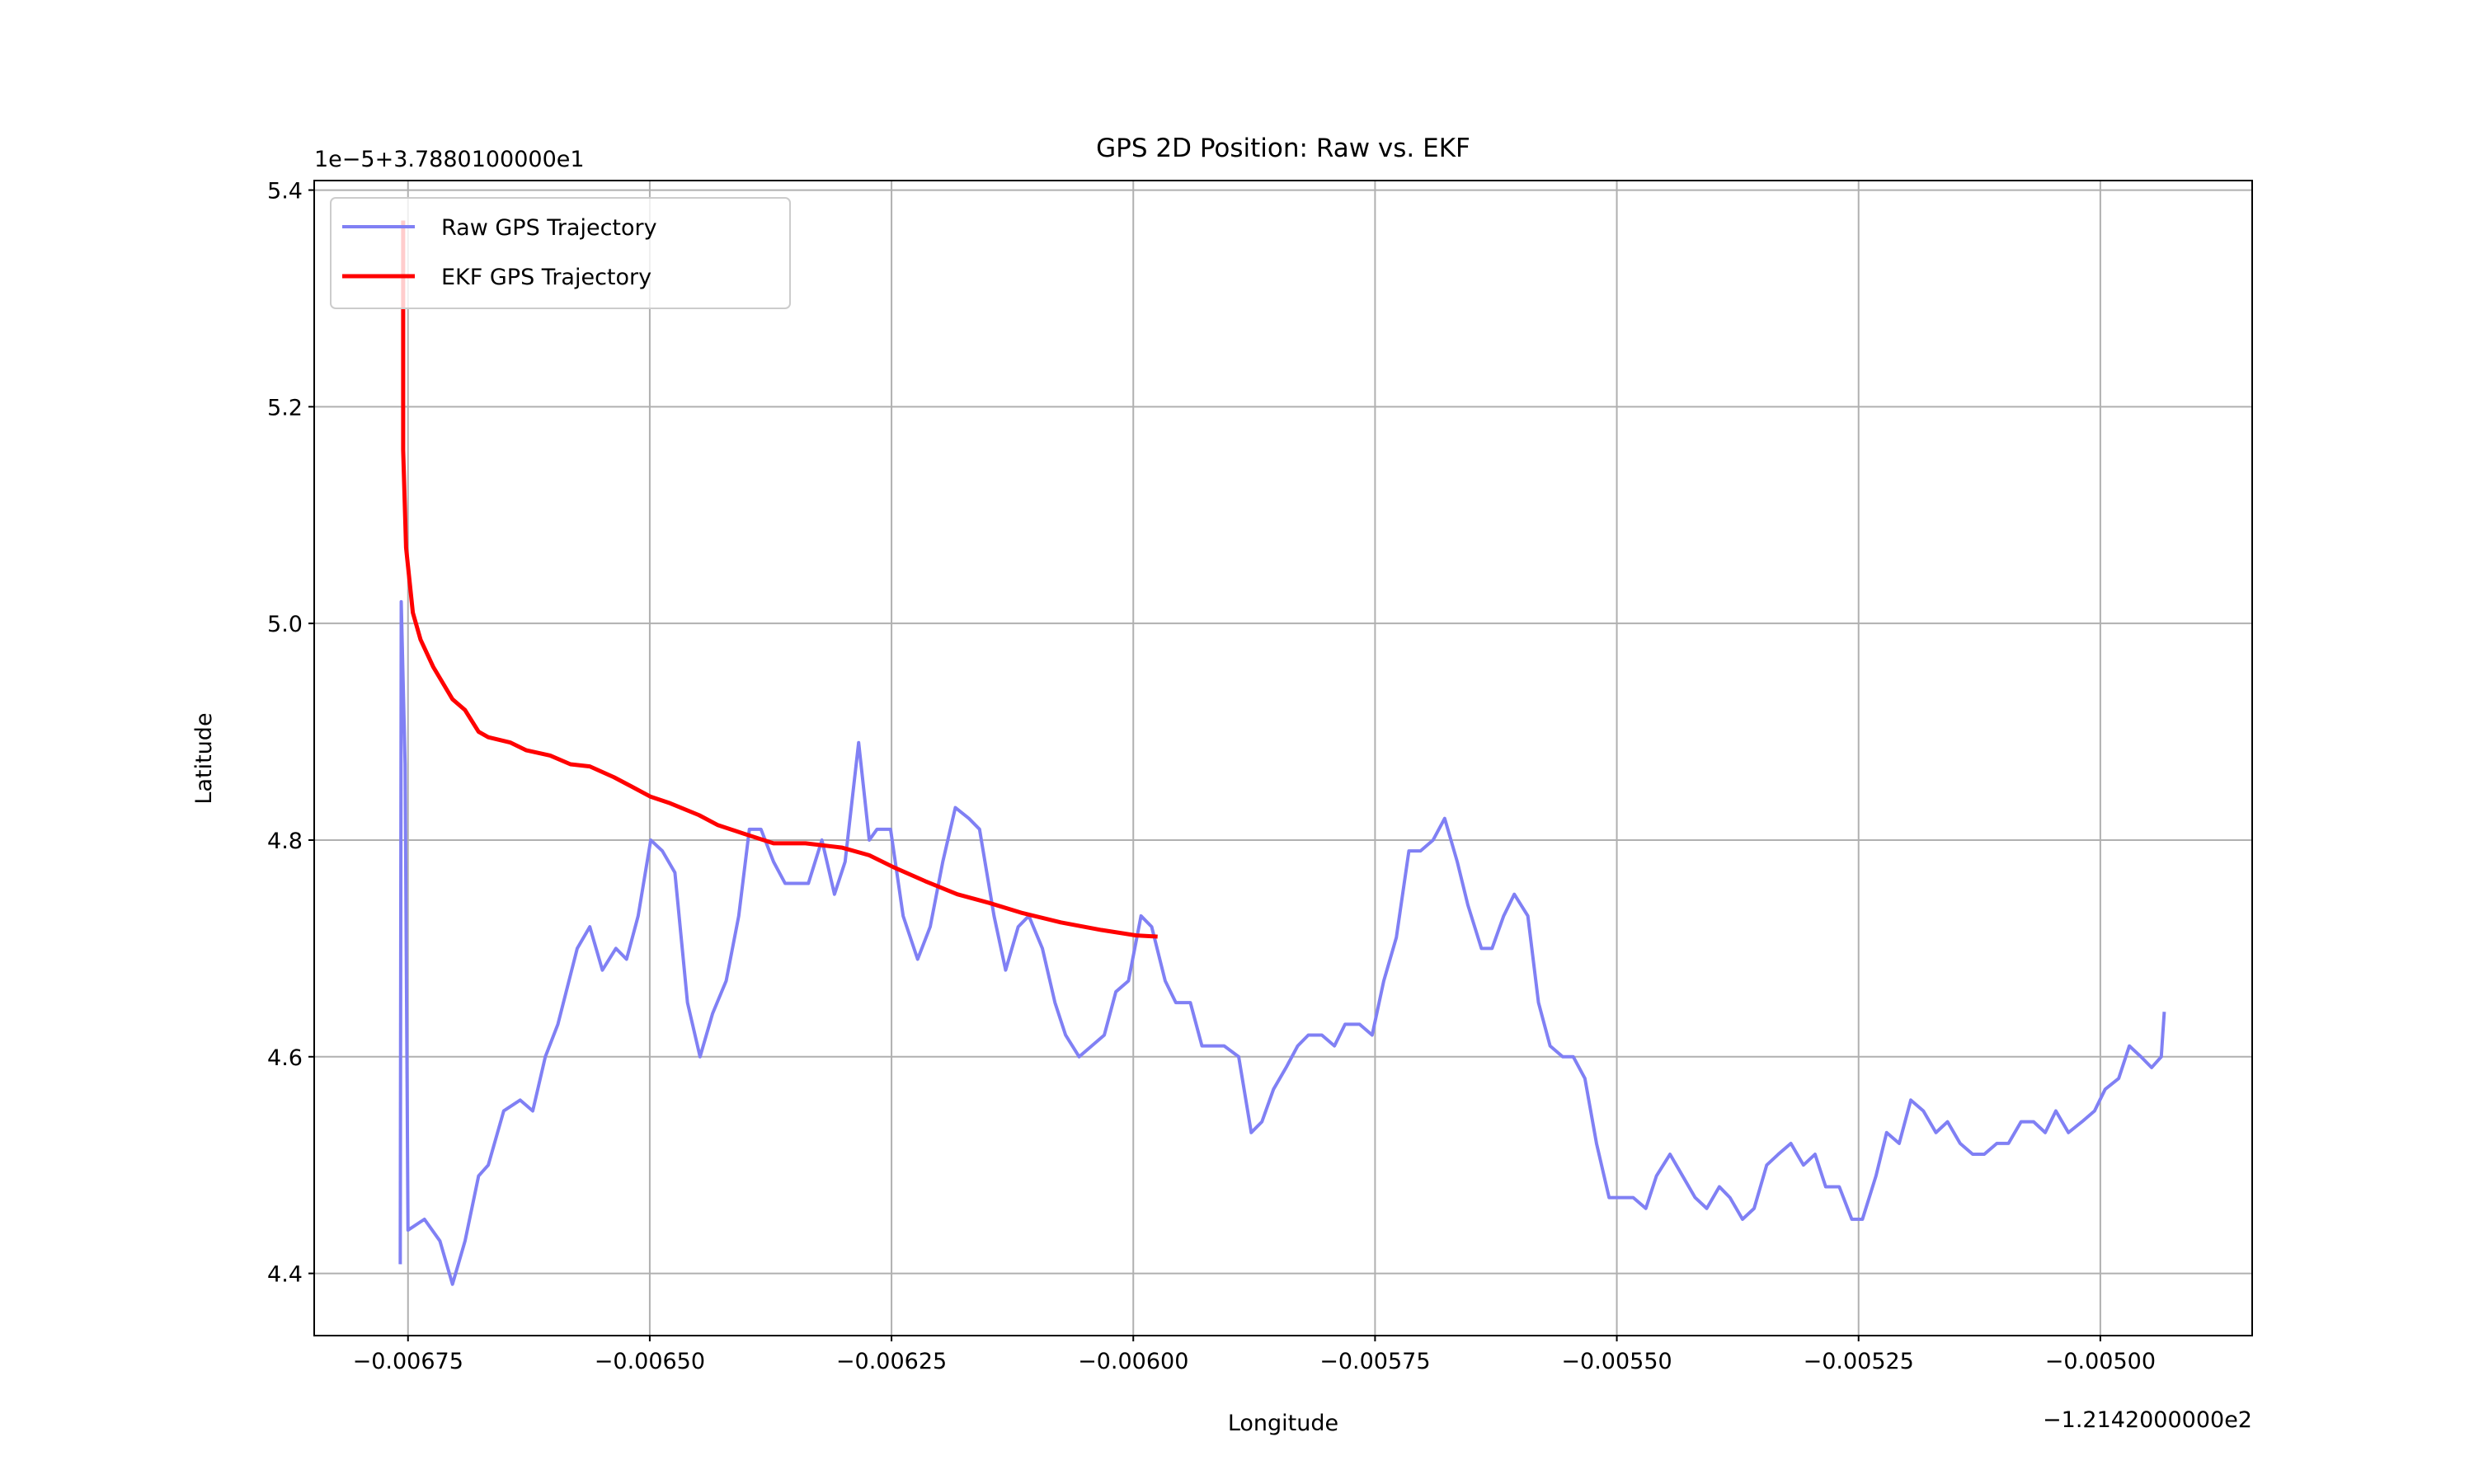 The image size is (2474, 1484). I want to click on x-tick-label: −0.00575, so click(1374, 1361).